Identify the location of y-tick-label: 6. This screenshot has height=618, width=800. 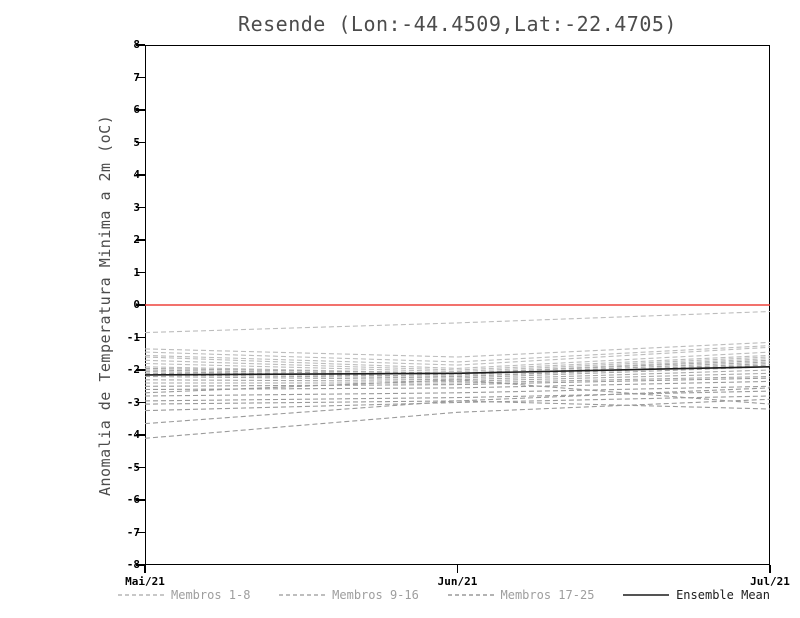
(121, 110).